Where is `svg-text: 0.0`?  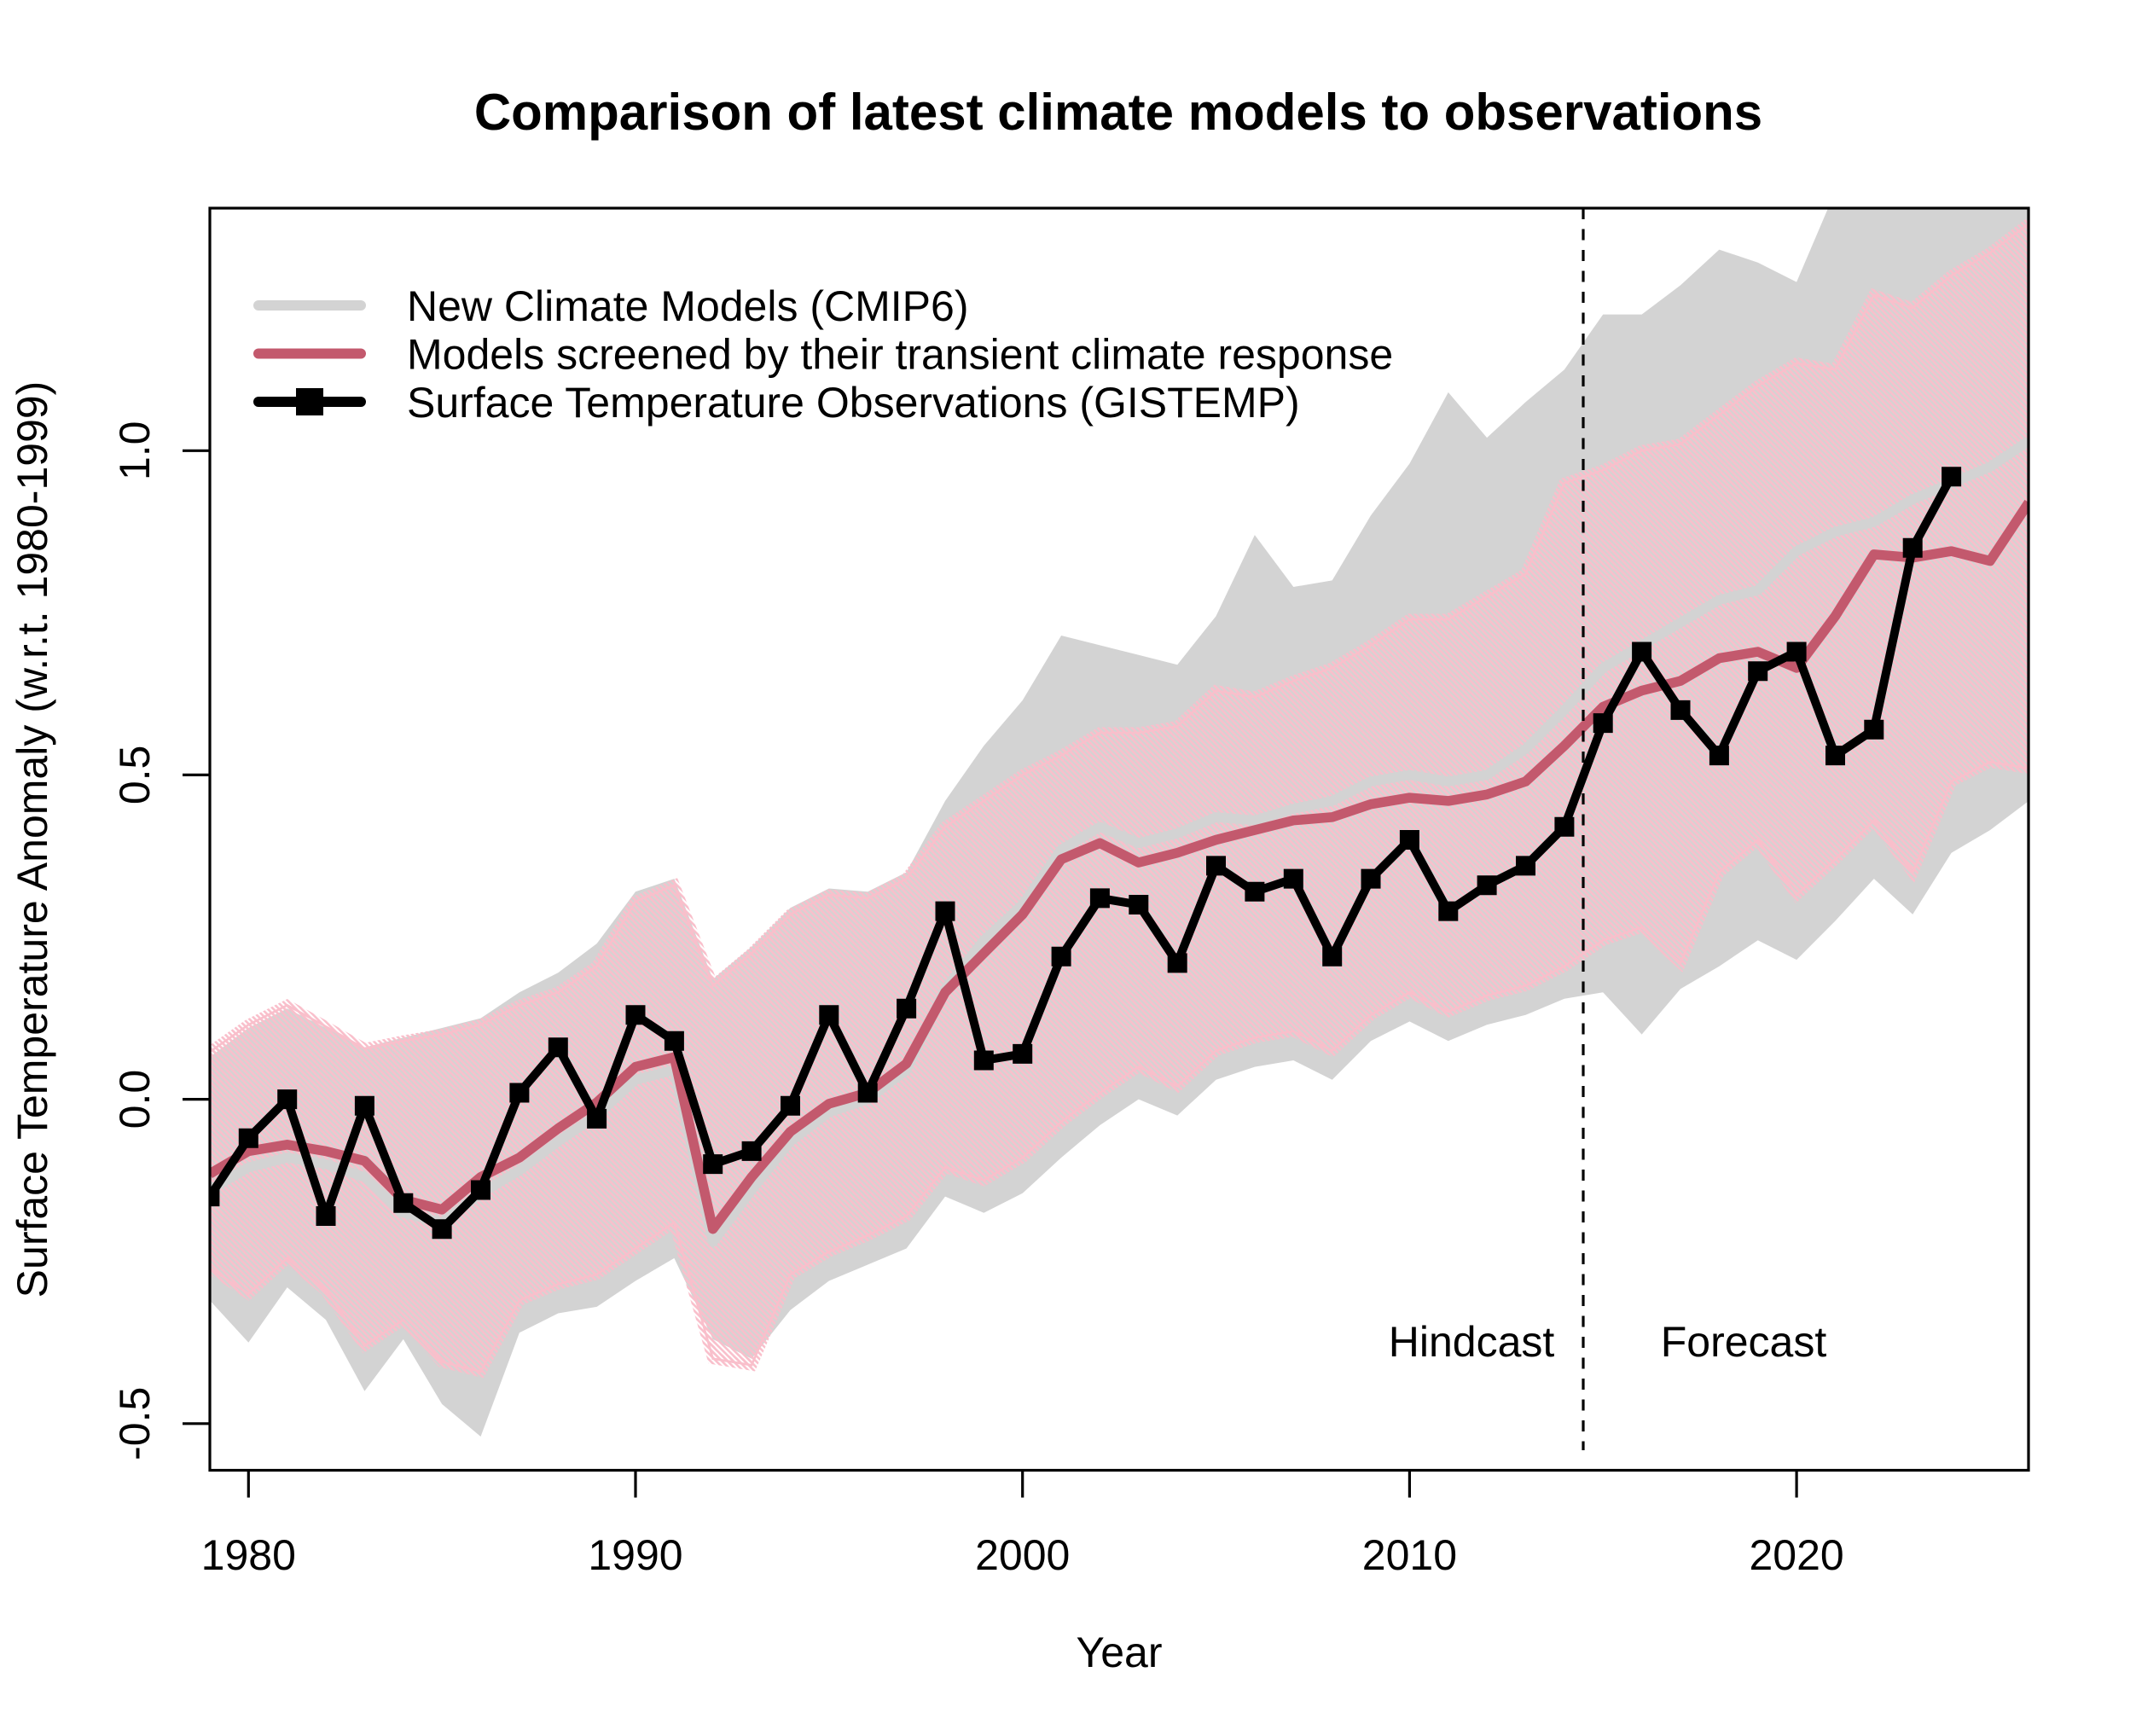
svg-text: 0.0 is located at coordinates (135, 1099).